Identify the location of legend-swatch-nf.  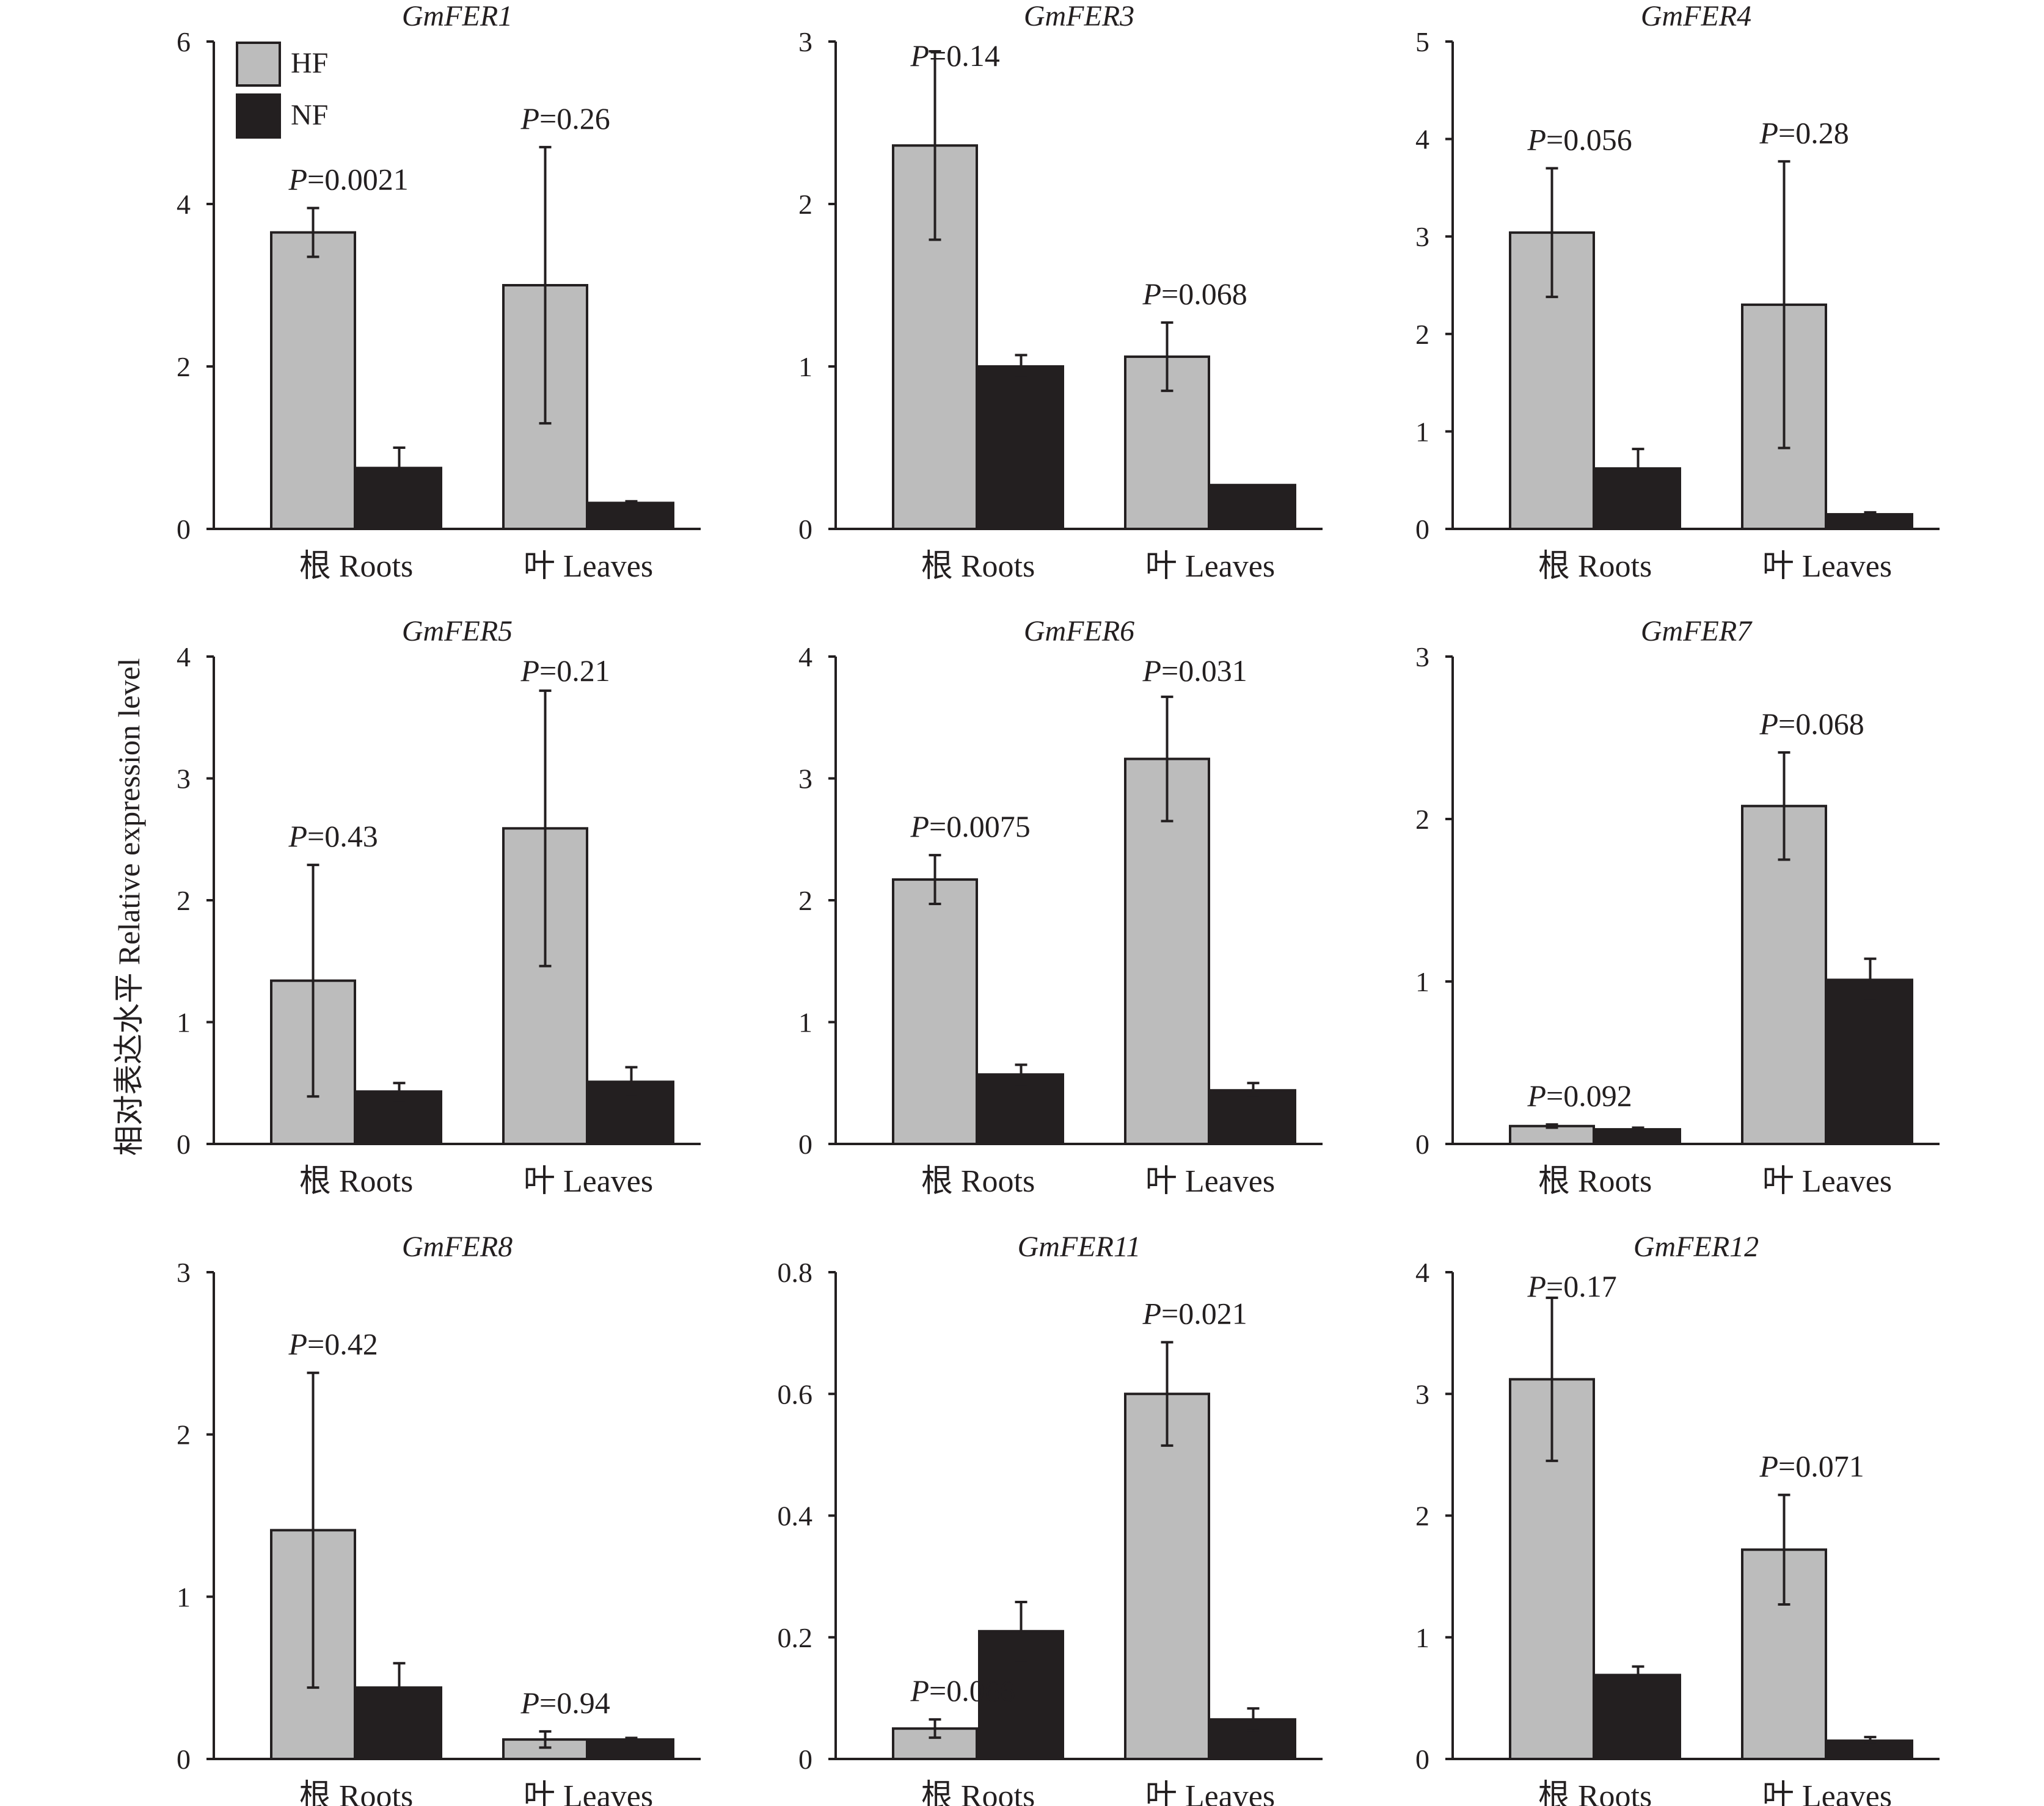
(259, 116).